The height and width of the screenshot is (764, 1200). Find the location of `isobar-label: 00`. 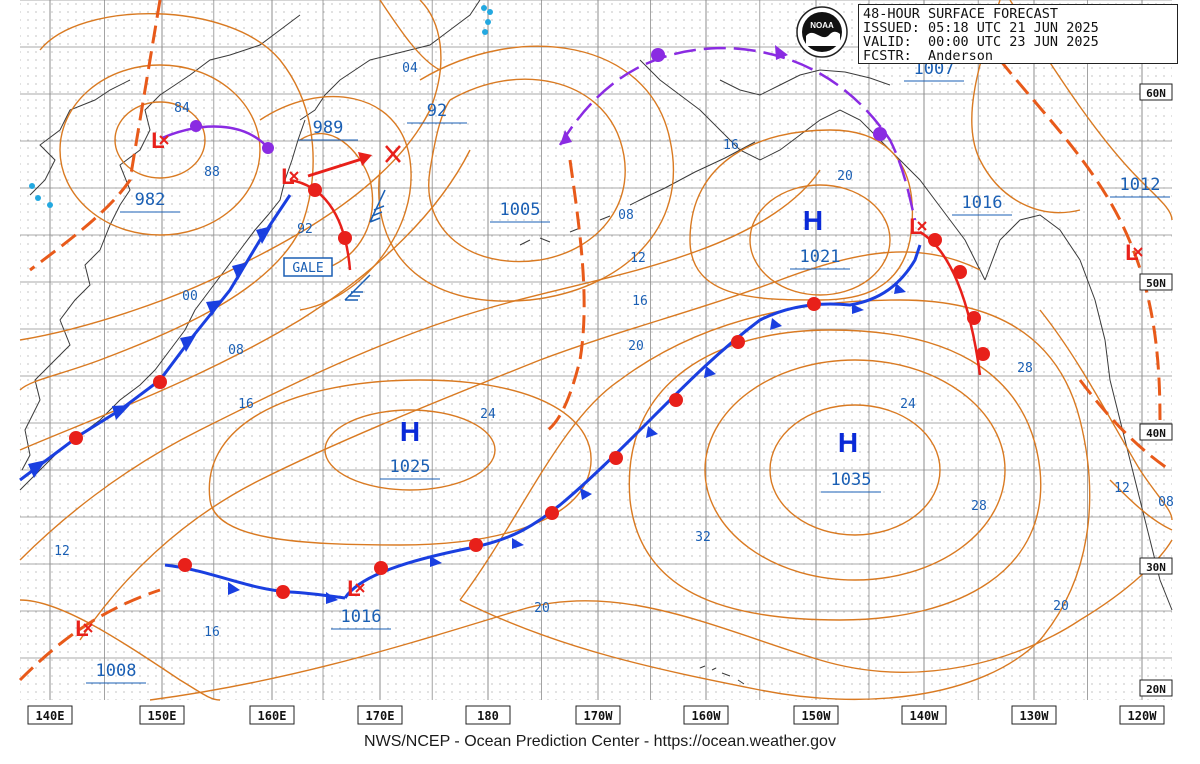

isobar-label: 00 is located at coordinates (190, 296).